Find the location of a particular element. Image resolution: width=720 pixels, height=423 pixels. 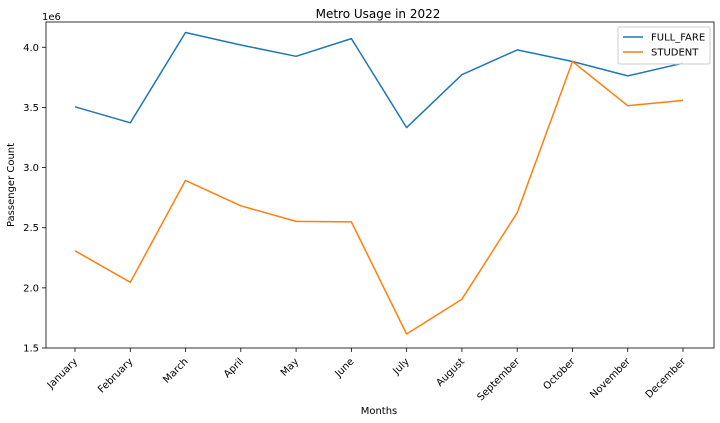

x-tick-label: December is located at coordinates (666, 378).